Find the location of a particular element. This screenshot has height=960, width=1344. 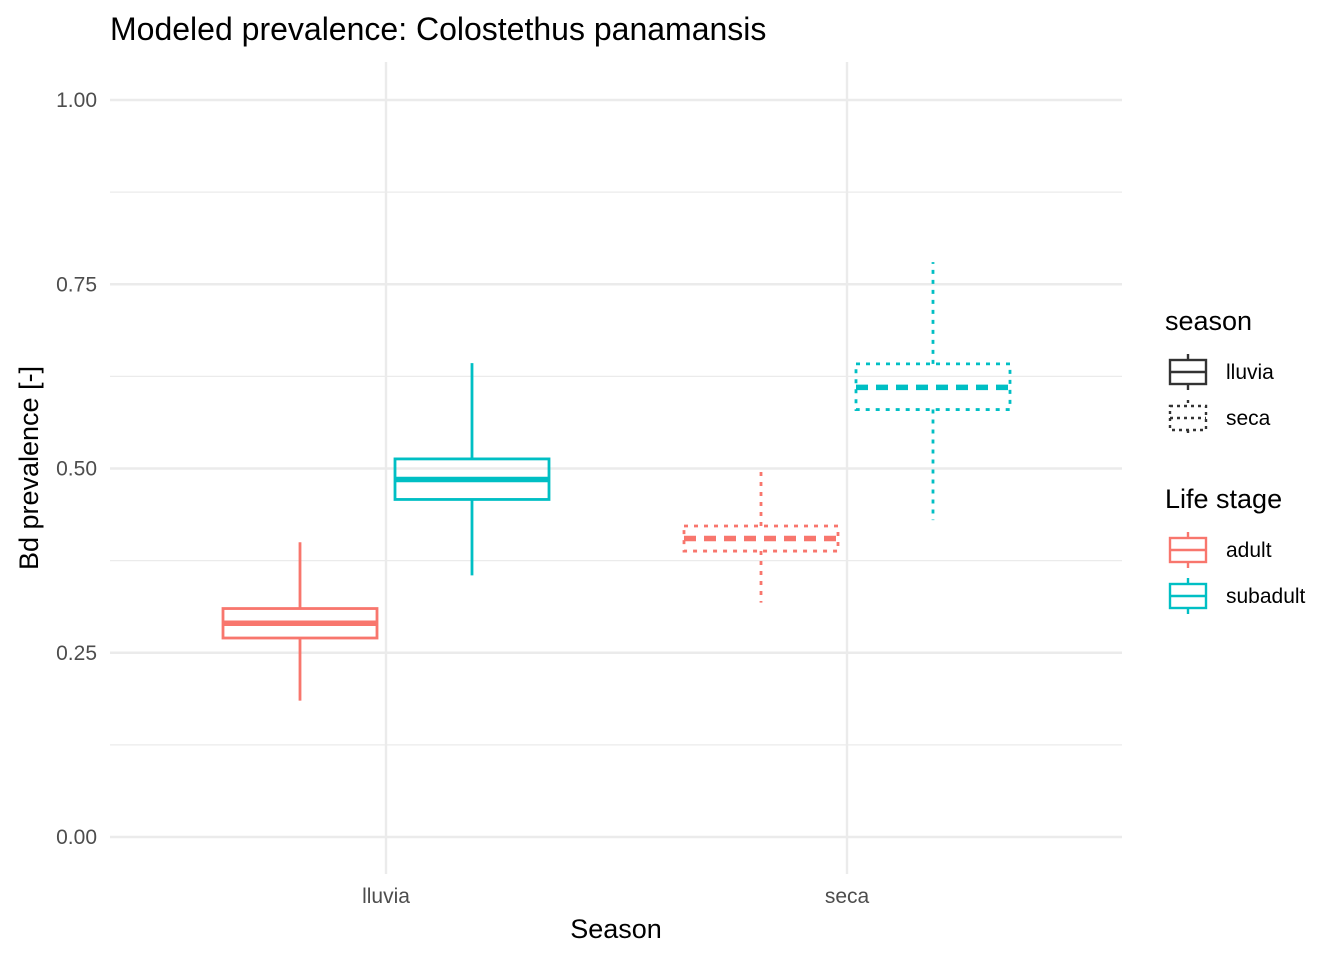

legend-title: Life stage is located at coordinates (1223, 499).